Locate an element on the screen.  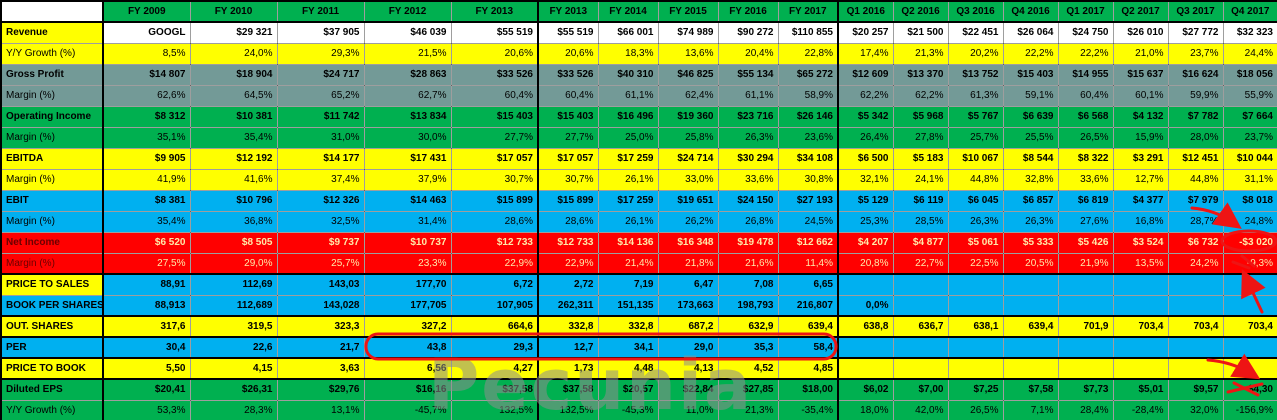
cell: 35,4% is located at coordinates (146, 221).